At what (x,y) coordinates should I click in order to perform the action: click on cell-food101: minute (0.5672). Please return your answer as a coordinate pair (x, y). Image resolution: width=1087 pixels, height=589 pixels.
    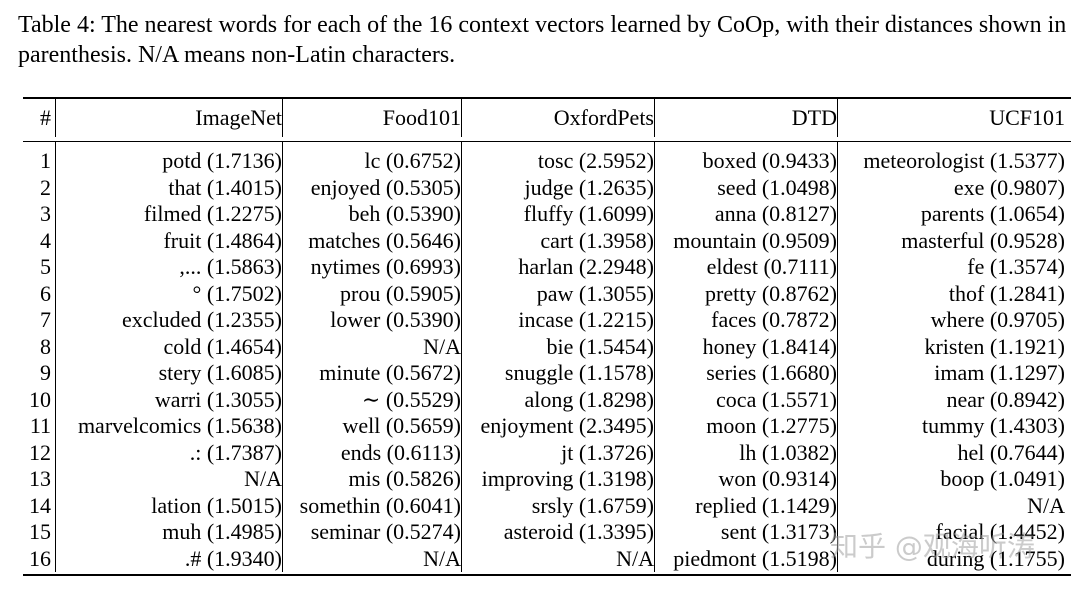
    Looking at the image, I should click on (372, 373).